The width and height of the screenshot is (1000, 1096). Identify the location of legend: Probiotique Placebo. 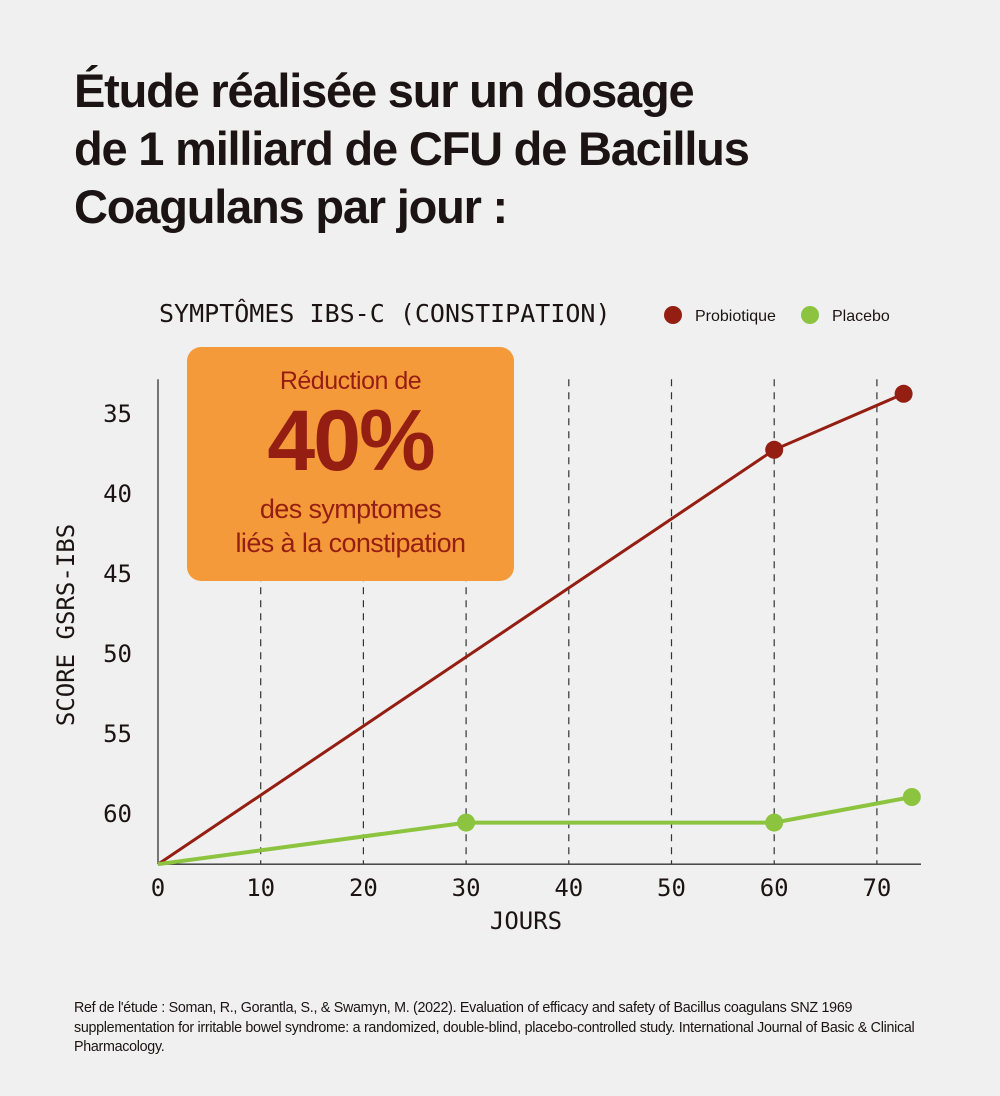
(777, 315).